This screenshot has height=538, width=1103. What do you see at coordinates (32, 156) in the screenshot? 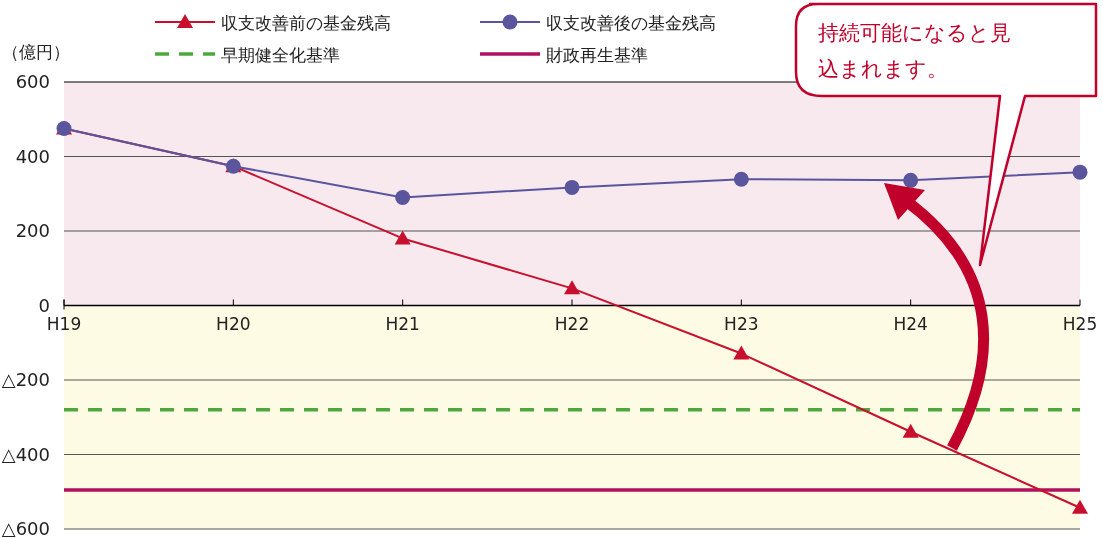
I see `y-tick-label: 400` at bounding box center [32, 156].